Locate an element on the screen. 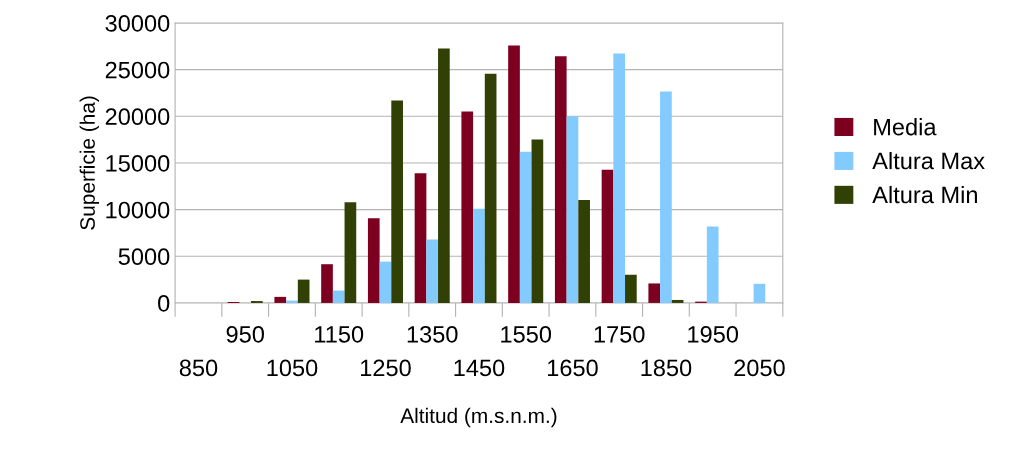 Image resolution: width=1030 pixels, height=459 pixels. y-tick-label: 30000 is located at coordinates (137, 23).